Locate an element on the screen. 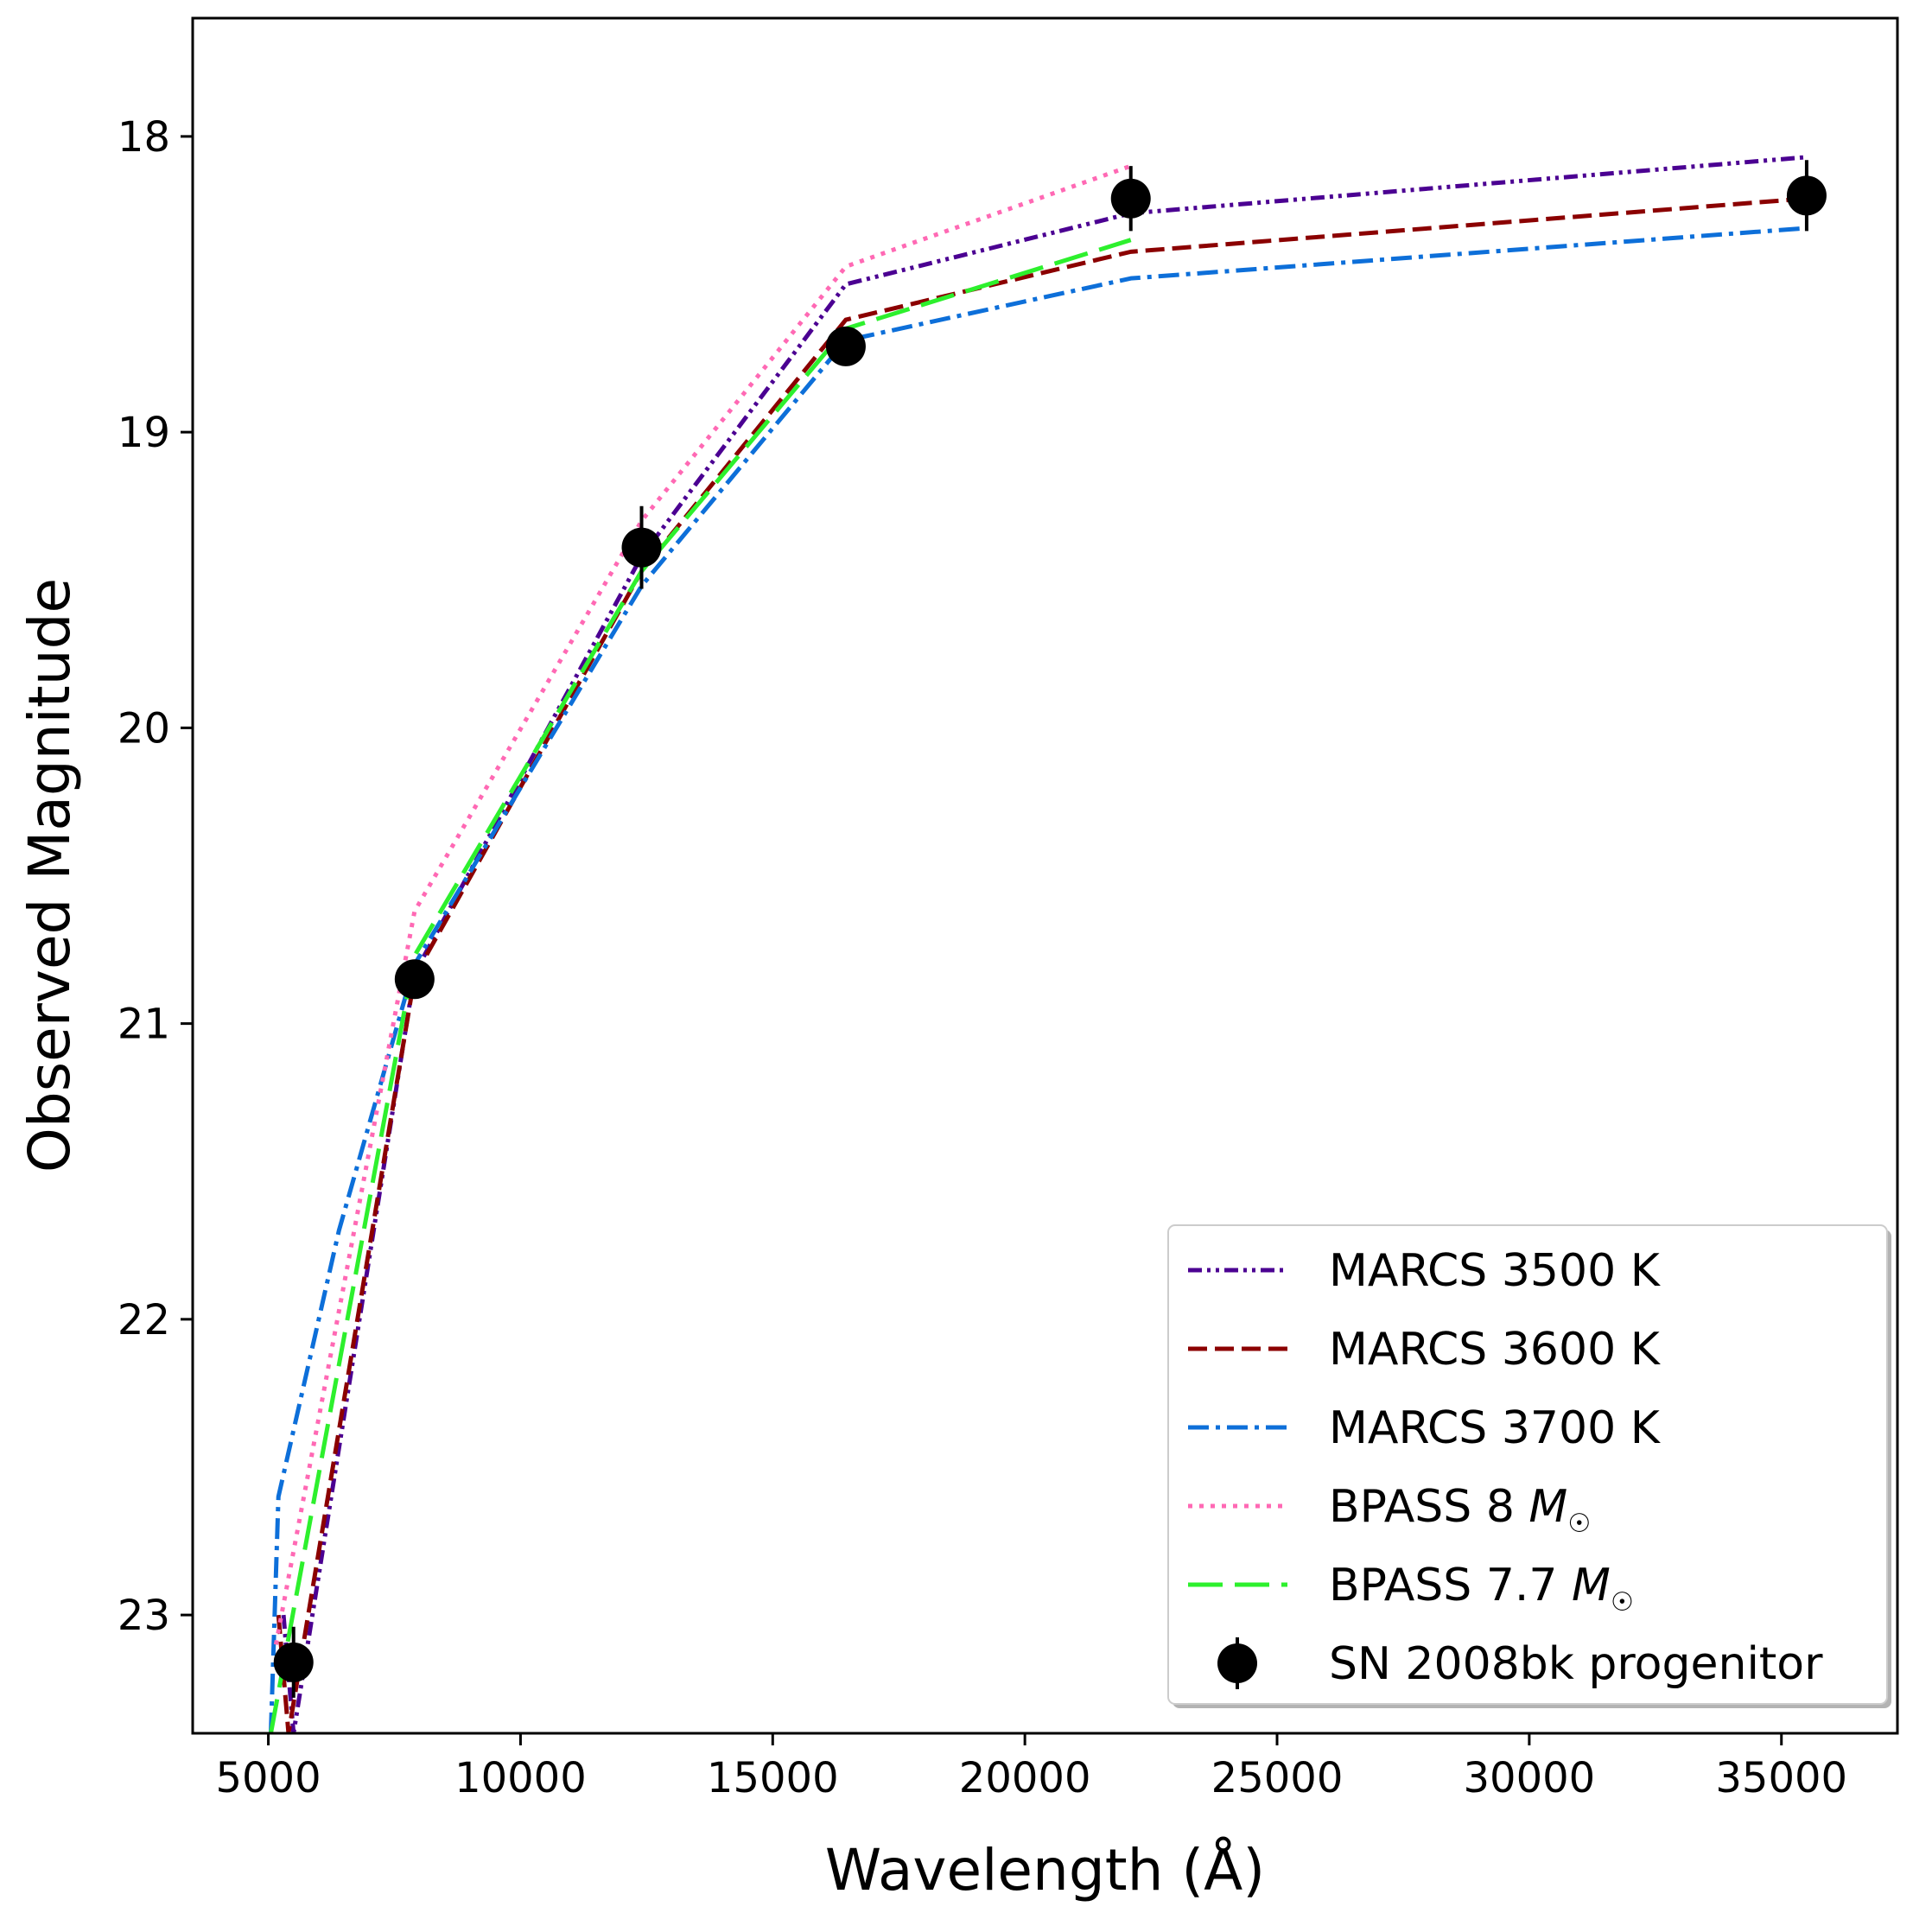 This screenshot has width=1932, height=1913. x-tick-label: 25000 is located at coordinates (1277, 1778).